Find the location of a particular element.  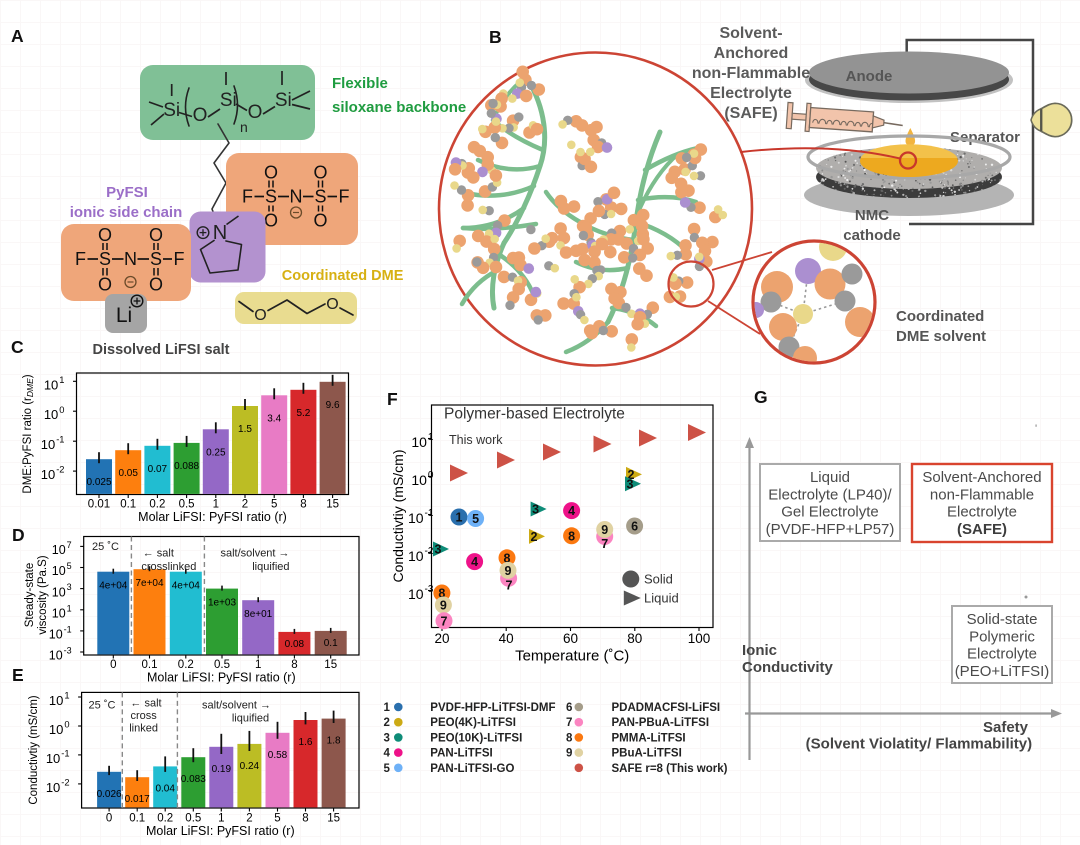

svg-text: 7e+04 is located at coordinates (149, 583).